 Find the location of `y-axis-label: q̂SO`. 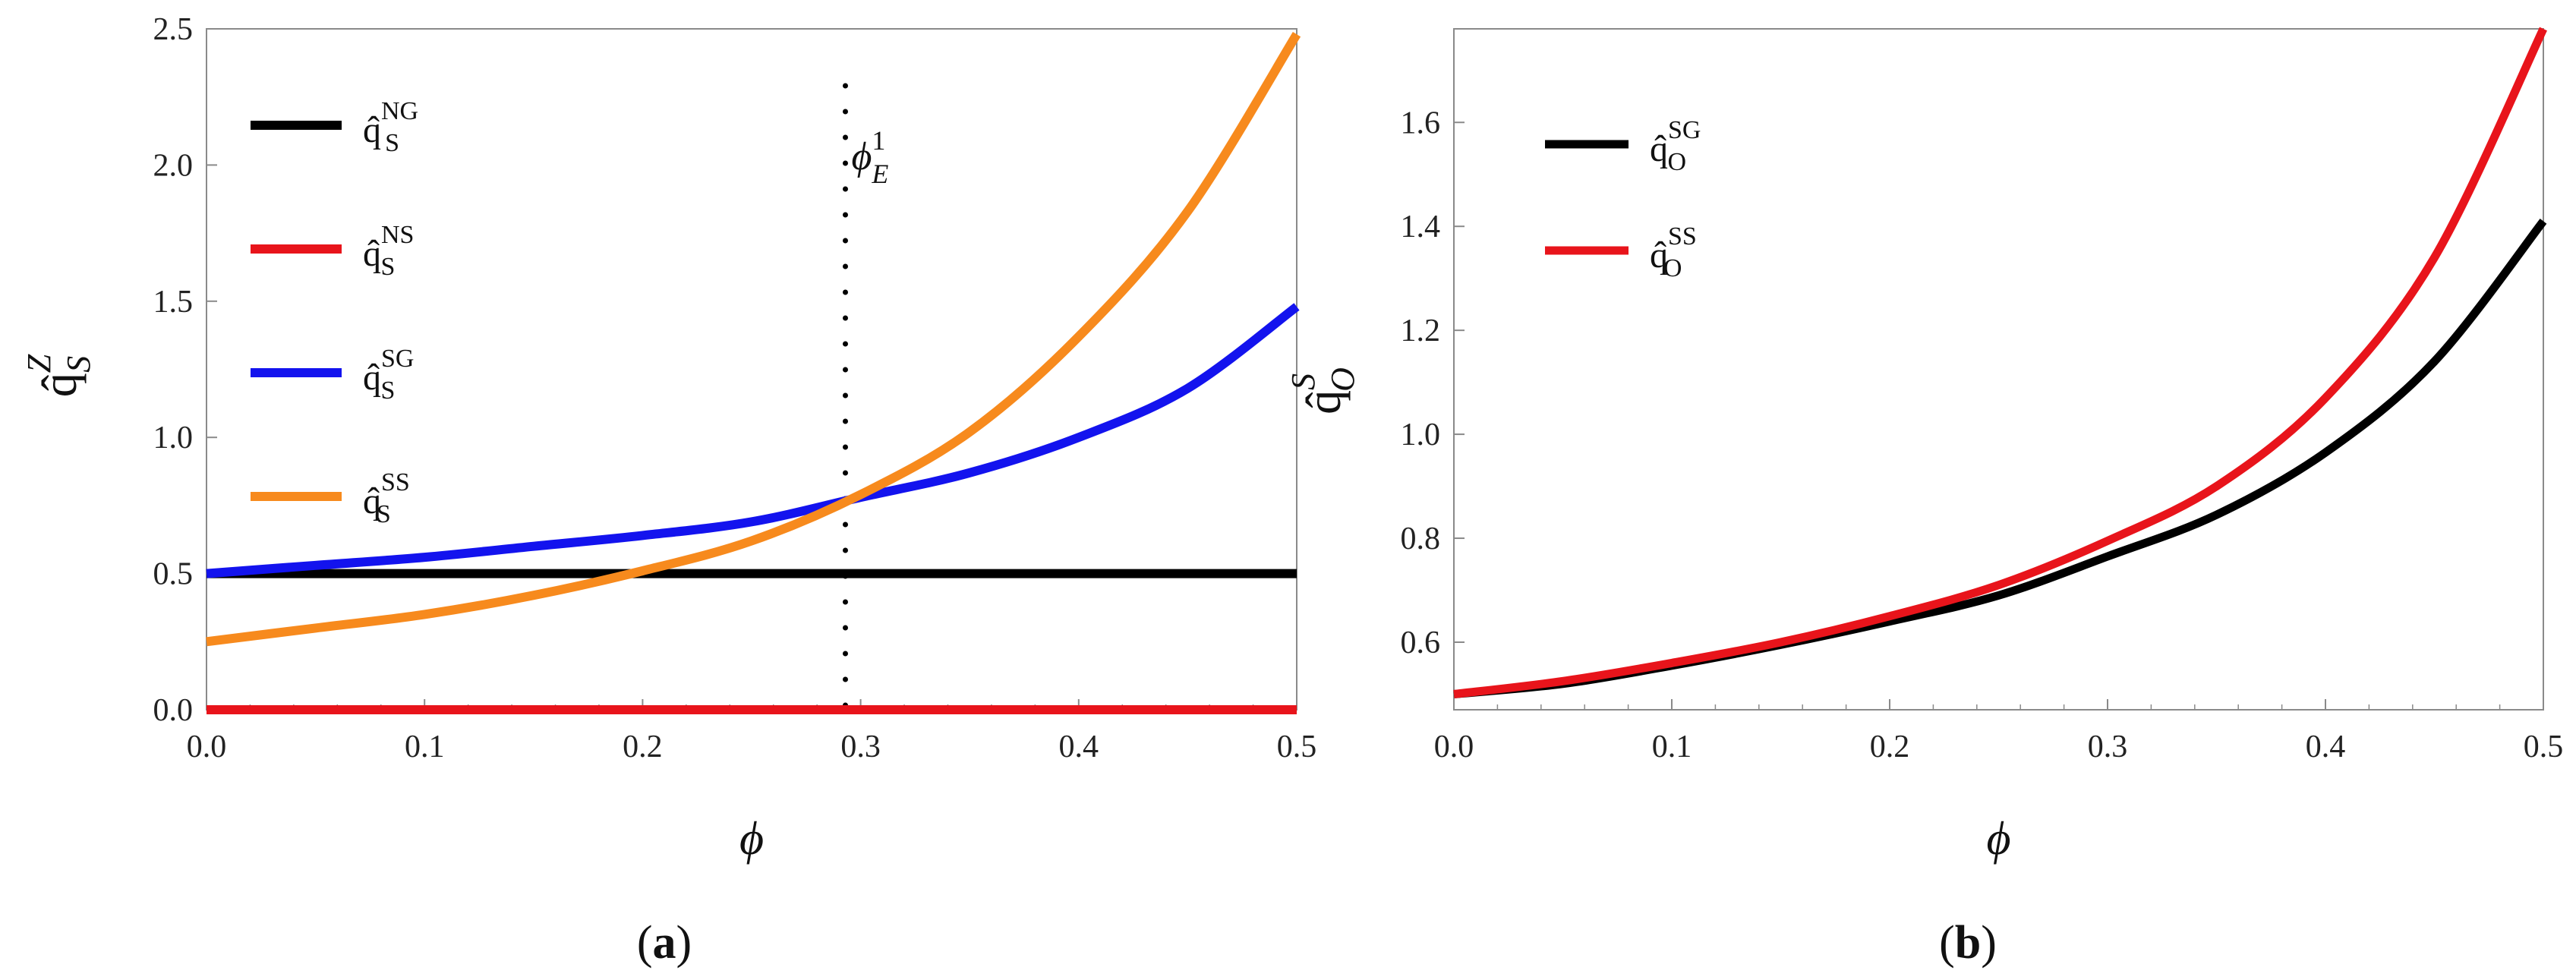

y-axis-label: q̂SO is located at coordinates (1323, 390).